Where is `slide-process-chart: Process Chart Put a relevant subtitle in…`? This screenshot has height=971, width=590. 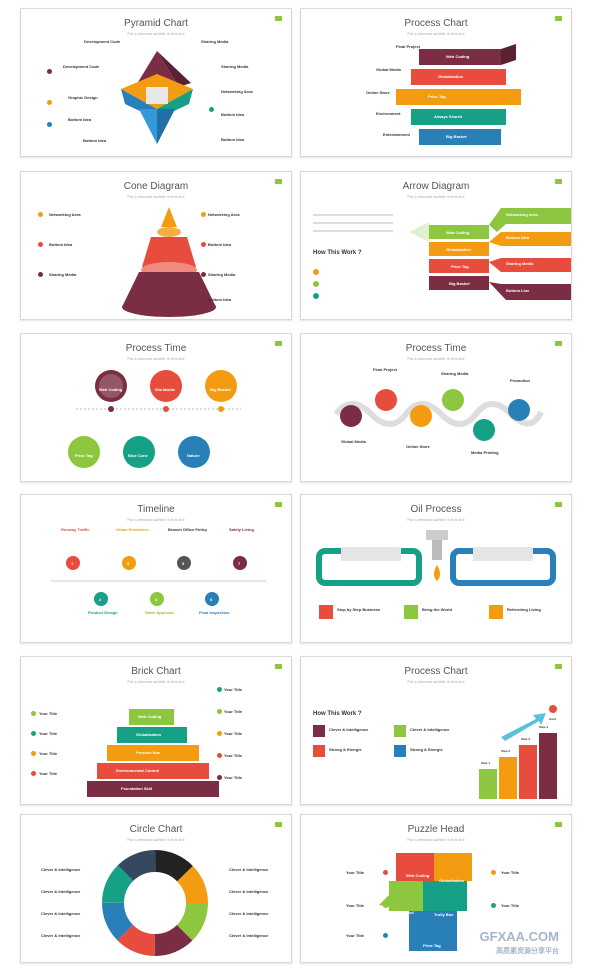 slide-process-chart: Process Chart Put a relevant subtitle in… is located at coordinates (436, 82).